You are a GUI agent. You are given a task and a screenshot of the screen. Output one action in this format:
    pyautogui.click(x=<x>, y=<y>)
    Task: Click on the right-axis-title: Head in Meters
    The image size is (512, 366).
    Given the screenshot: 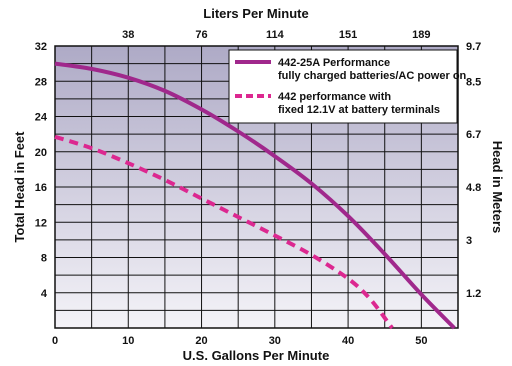 What is the action you would take?
    pyautogui.click(x=497, y=187)
    